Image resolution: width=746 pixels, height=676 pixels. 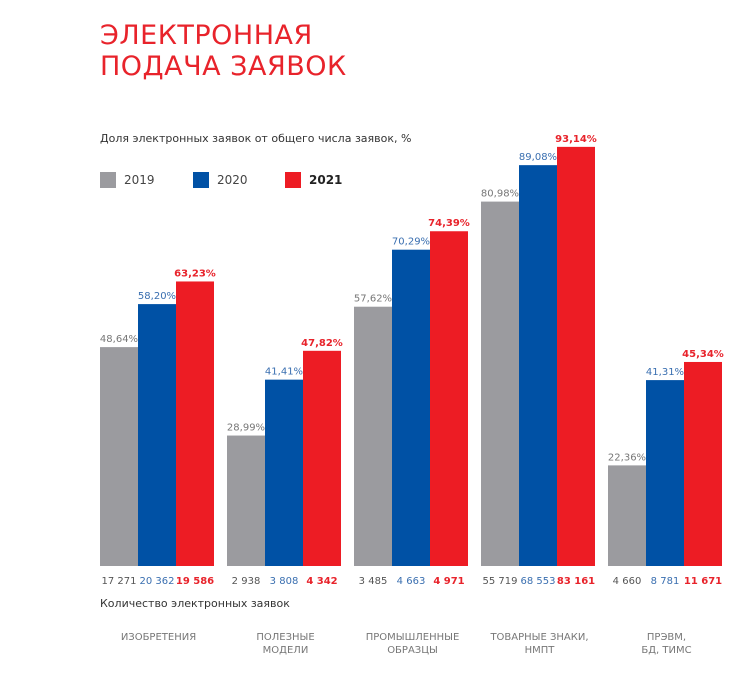 What do you see at coordinates (449, 223) in the screenshot?
I see `data-label: 74,39%` at bounding box center [449, 223].